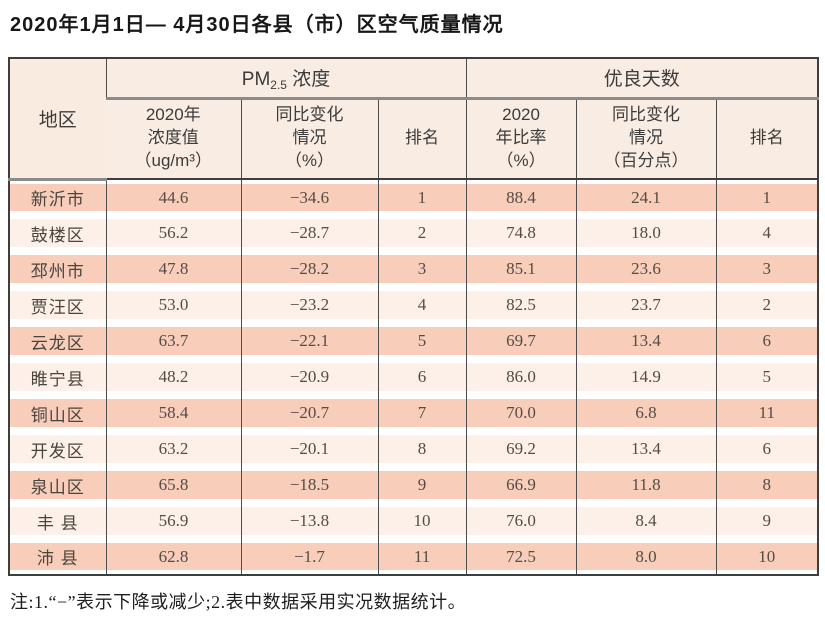 This screenshot has width=825, height=620. I want to click on value-cell: 70.0, so click(521, 413).